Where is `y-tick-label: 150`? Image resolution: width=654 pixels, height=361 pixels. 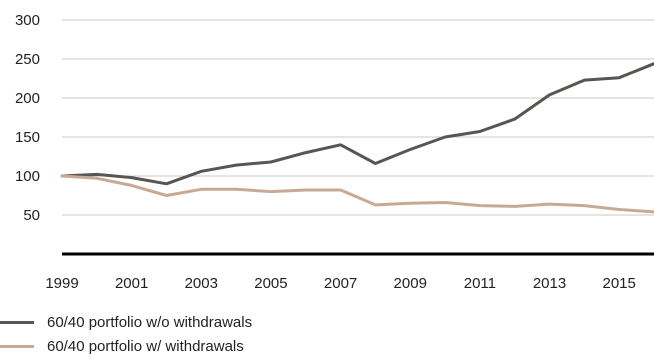
y-tick-label: 150 is located at coordinates (27, 137).